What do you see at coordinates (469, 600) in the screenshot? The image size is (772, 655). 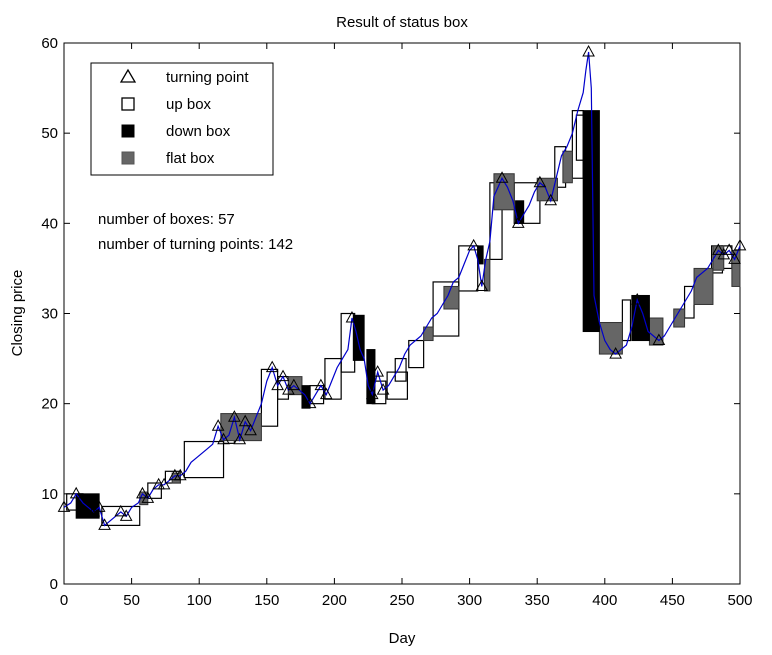 I see `x-tick-label: 300` at bounding box center [469, 600].